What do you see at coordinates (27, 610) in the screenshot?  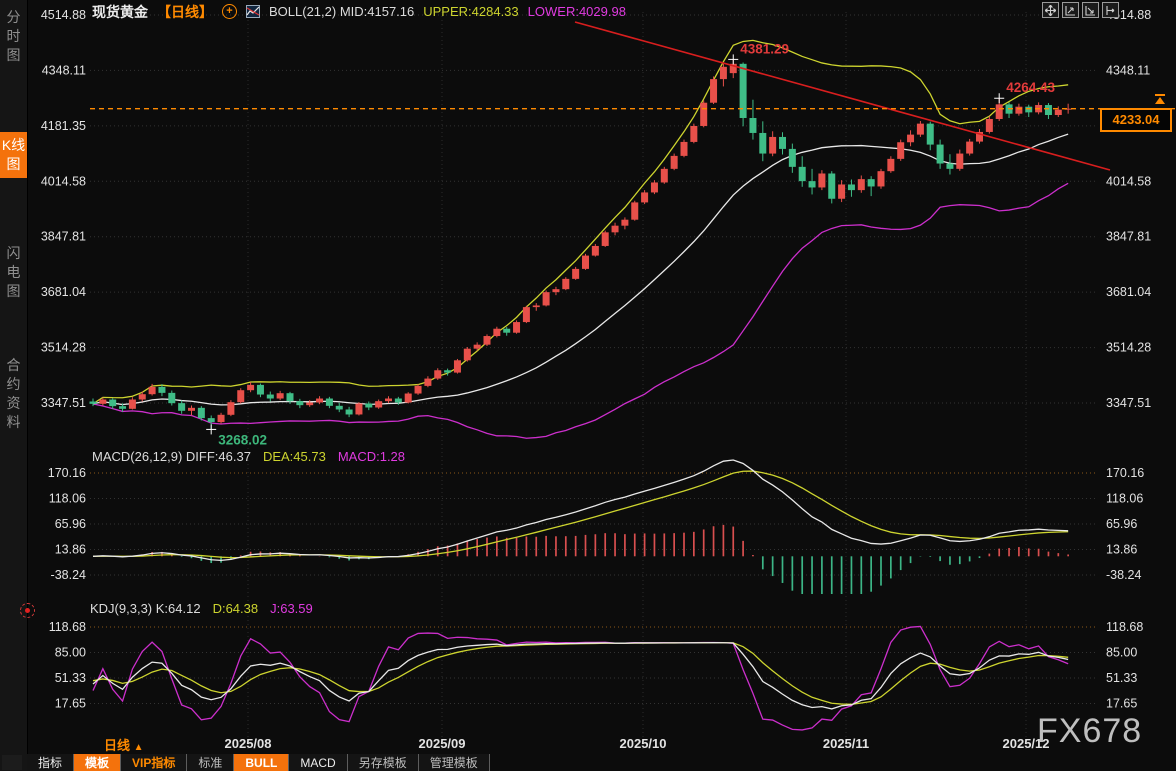 I see `kdj-indicator-icon` at bounding box center [27, 610].